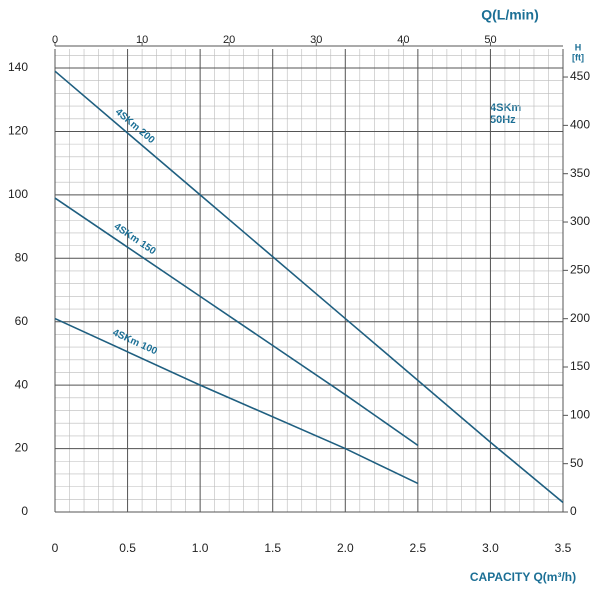 The image size is (600, 600). Describe the element at coordinates (55, 40) in the screenshot. I see `x2-tick-label: 0` at that location.